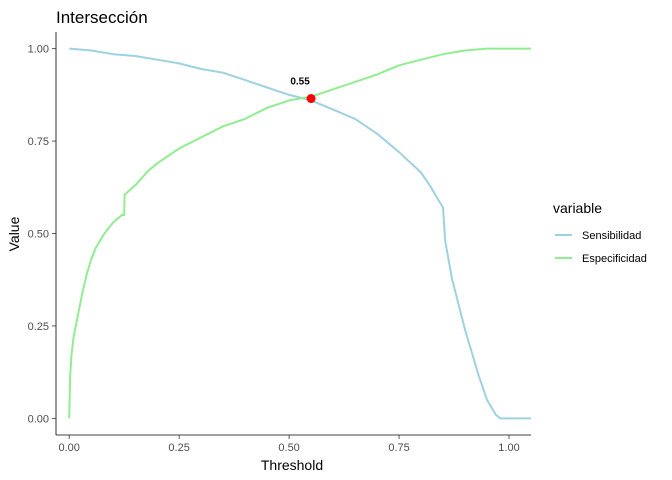  I want to click on y-tick-label: 1.00, so click(38, 50).